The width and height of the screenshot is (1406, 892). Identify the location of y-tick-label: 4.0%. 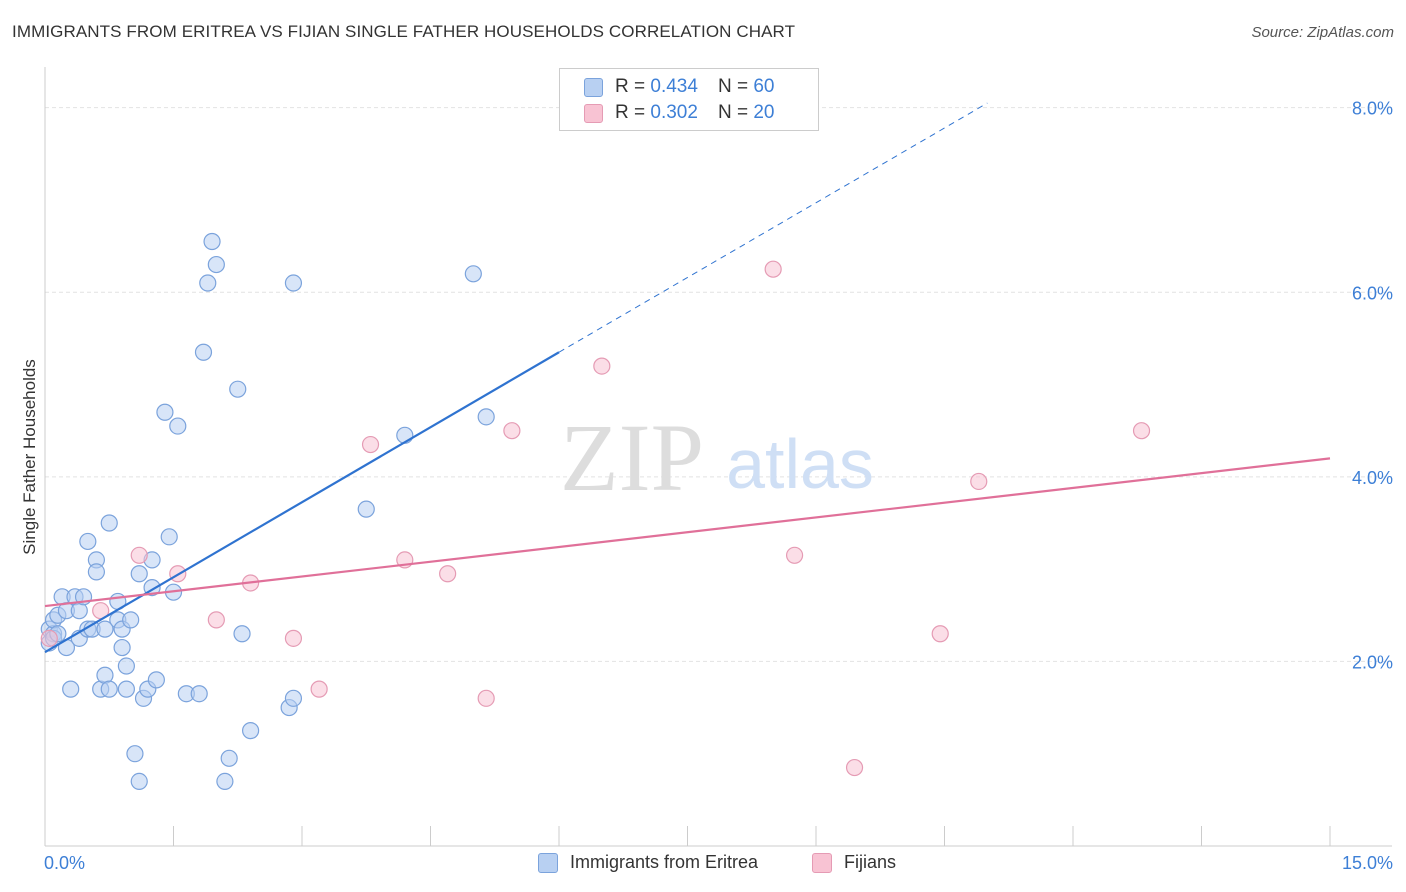
(1372, 478).